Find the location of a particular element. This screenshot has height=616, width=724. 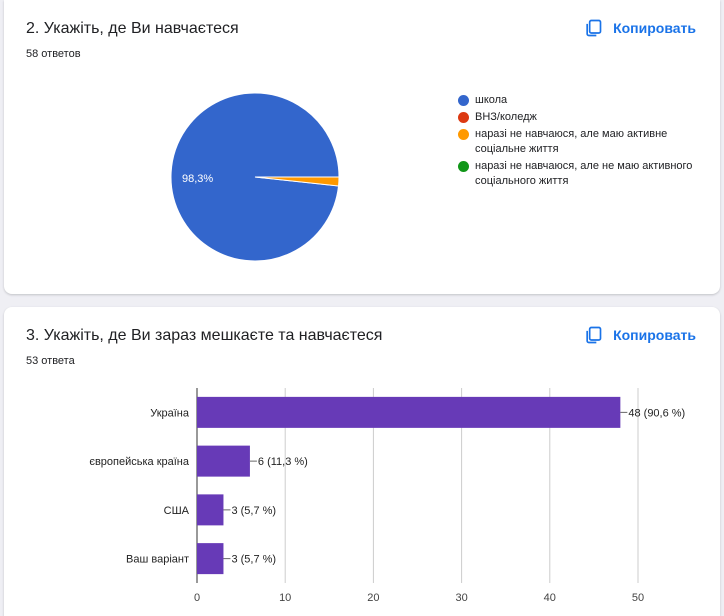

legend-label: ВНЗ/коледж is located at coordinates (506, 117).